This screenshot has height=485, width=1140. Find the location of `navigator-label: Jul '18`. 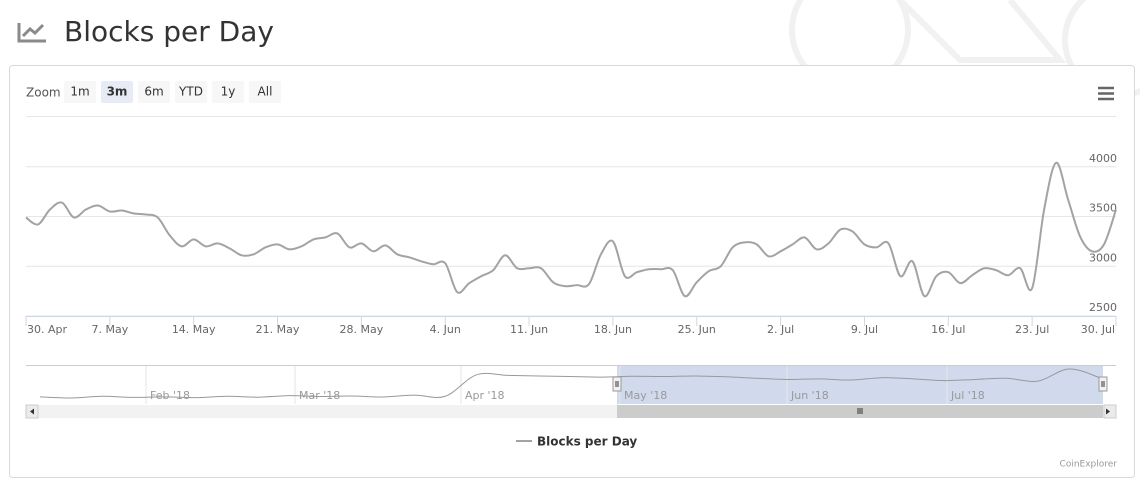

navigator-label: Jul '18 is located at coordinates (967, 395).